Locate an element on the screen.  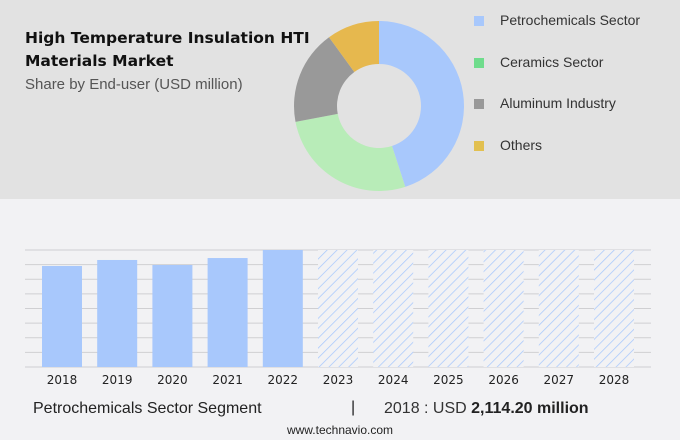
x-tick-label: 2025 is located at coordinates (448, 380).